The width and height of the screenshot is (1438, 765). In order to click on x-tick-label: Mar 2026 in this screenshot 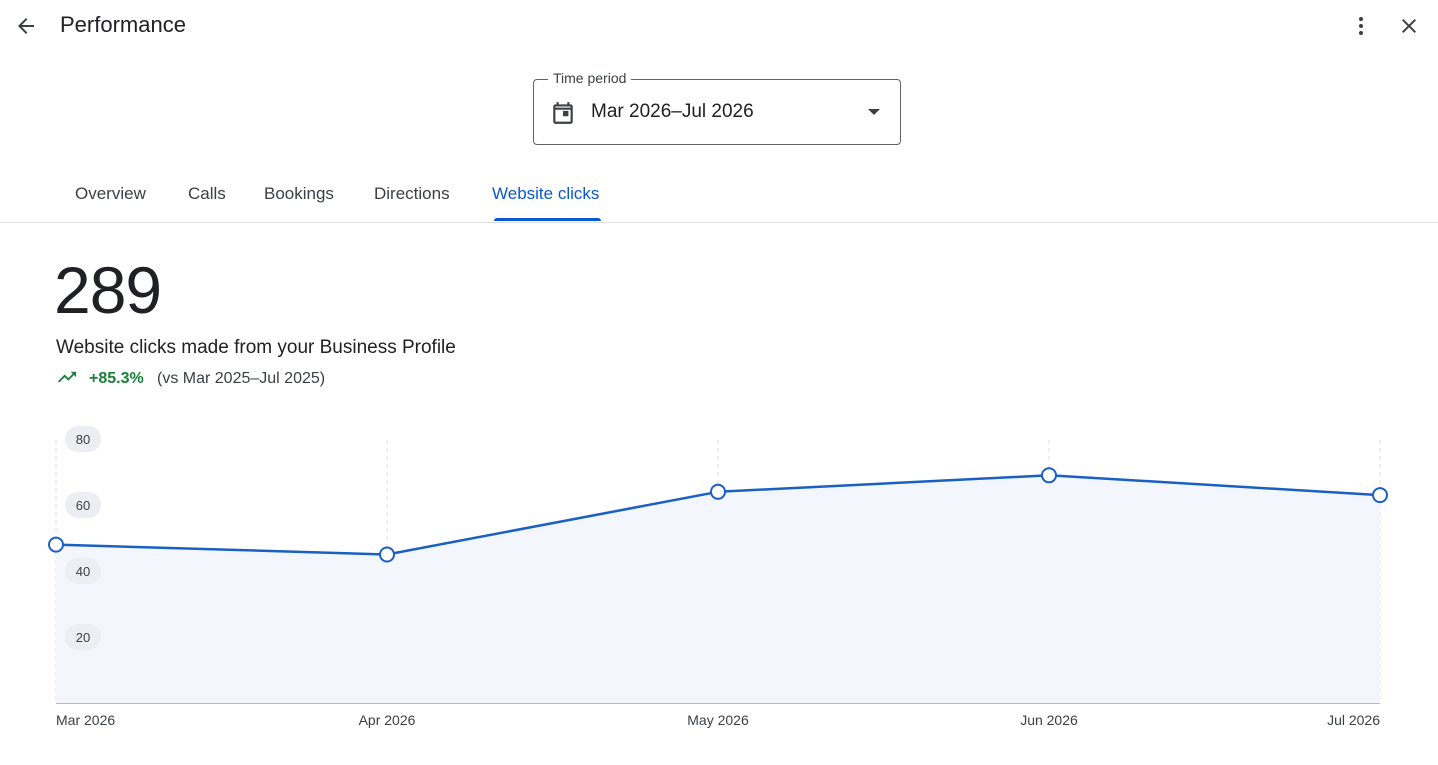, I will do `click(85, 720)`.